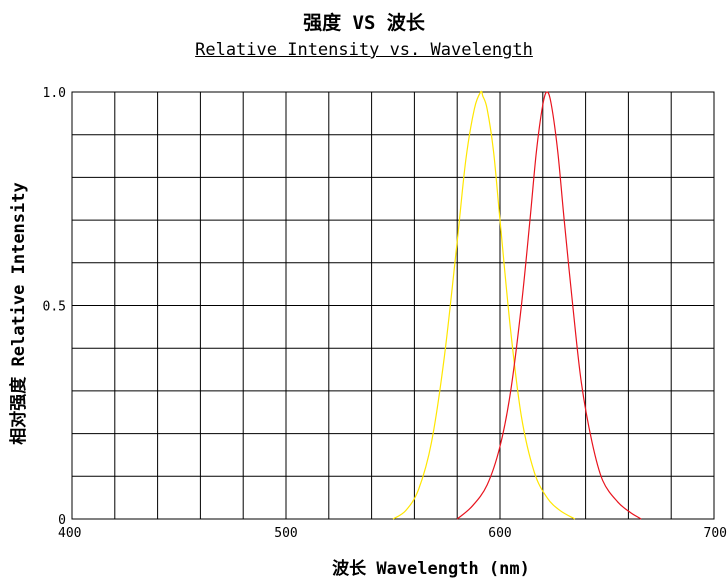  Describe the element at coordinates (364, 50) in the screenshot. I see `chart-subtitle: Relative Intensity vs. Wavelength` at that location.